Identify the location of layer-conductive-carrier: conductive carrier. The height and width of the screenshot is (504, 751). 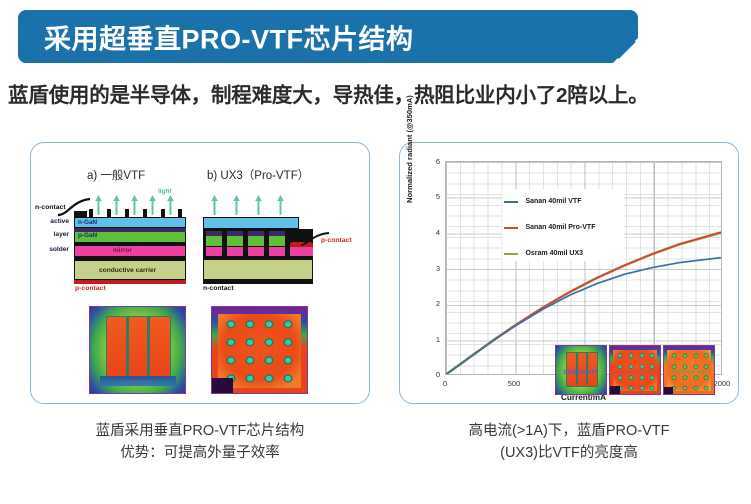
(130, 270).